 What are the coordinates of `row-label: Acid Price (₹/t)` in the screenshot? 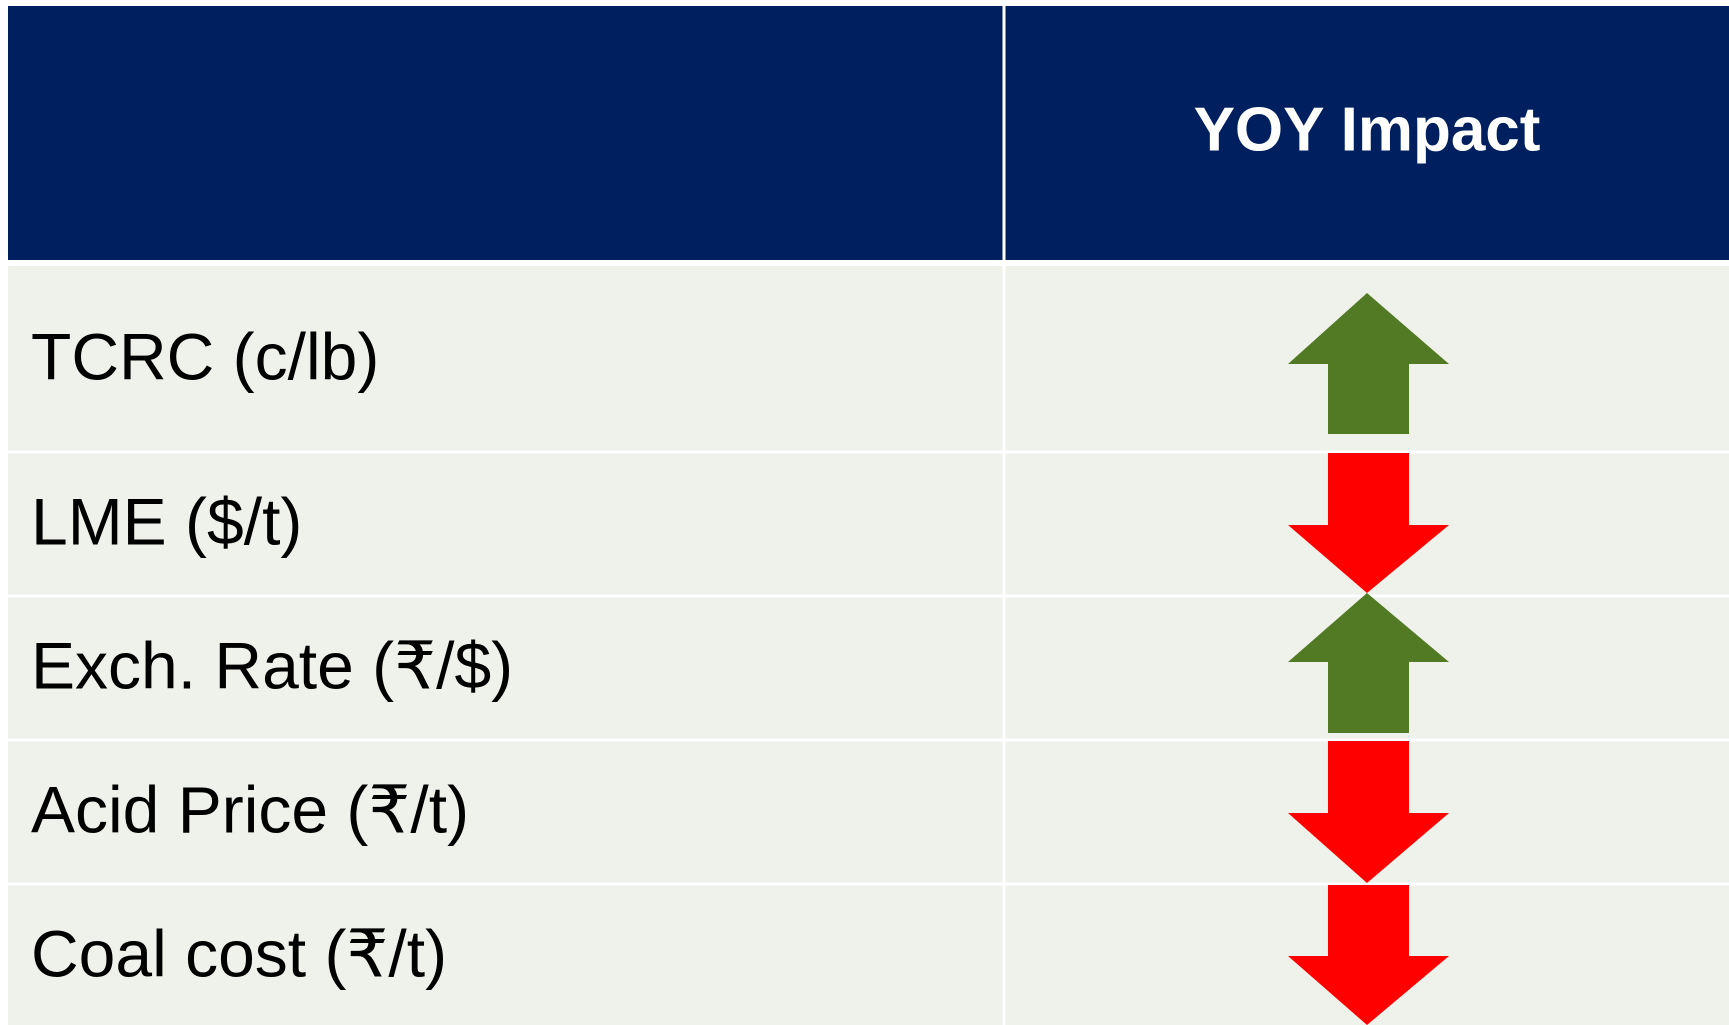 It's located at (250, 809).